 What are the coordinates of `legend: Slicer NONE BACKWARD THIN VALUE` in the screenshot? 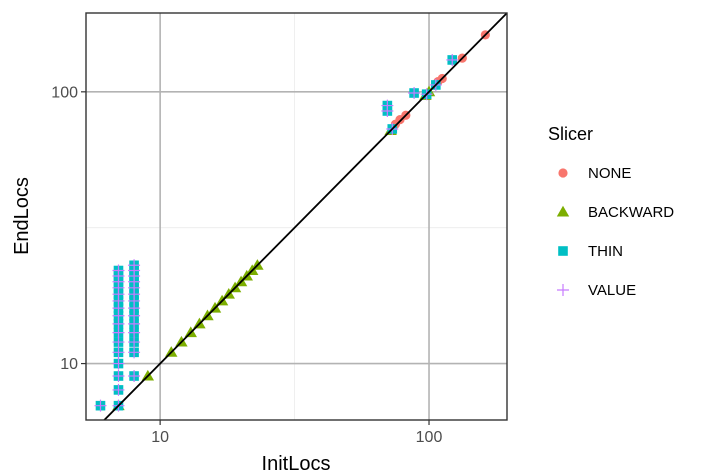 It's located at (611, 211).